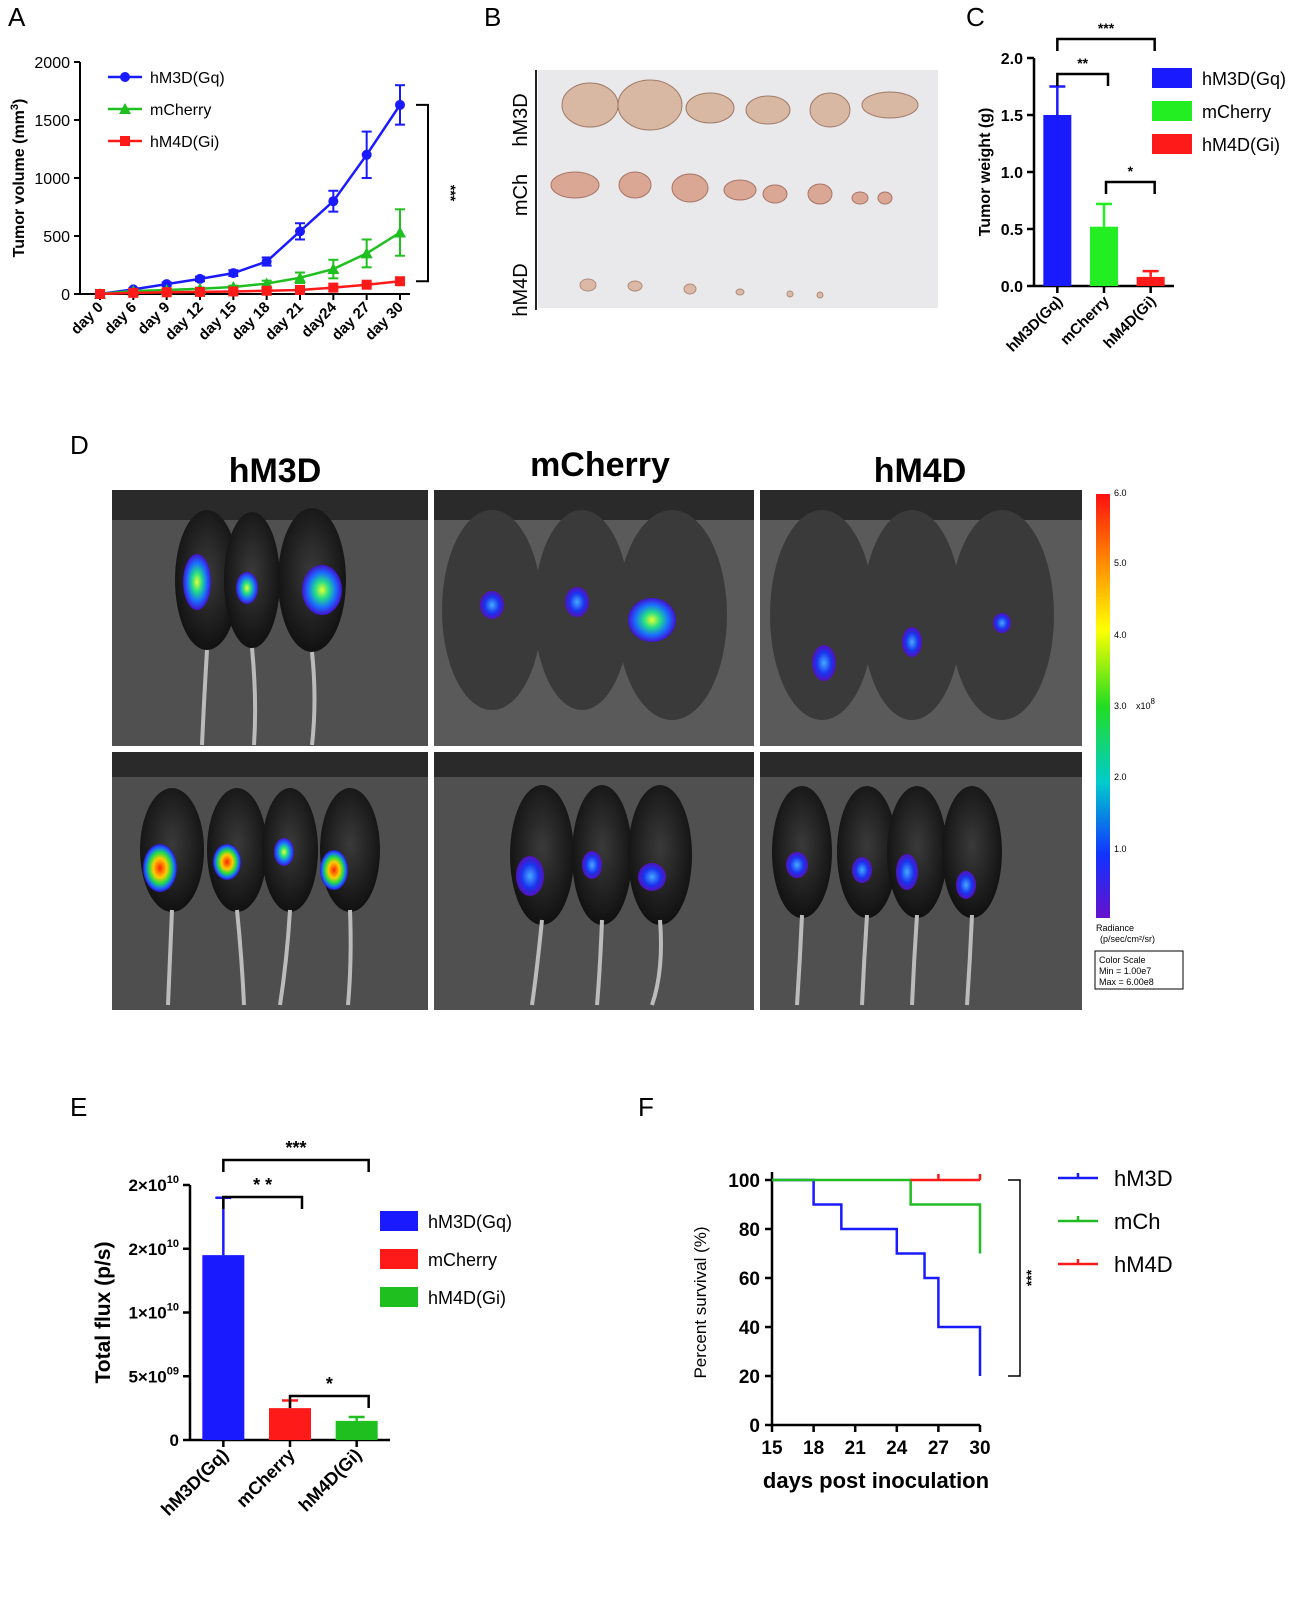  Describe the element at coordinates (79, 1107) in the screenshot. I see `panel-label-e: E` at that location.